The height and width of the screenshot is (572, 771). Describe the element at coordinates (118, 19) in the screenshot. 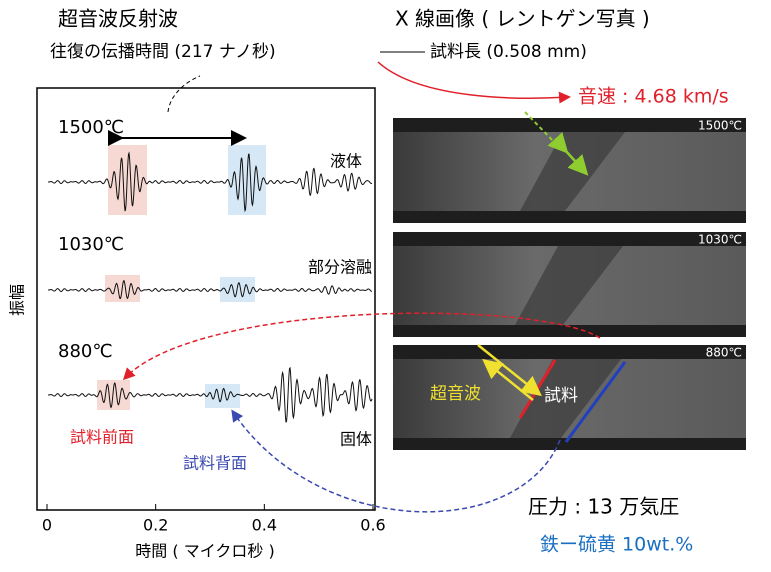

I see `left-title: 超音波反射波` at that location.